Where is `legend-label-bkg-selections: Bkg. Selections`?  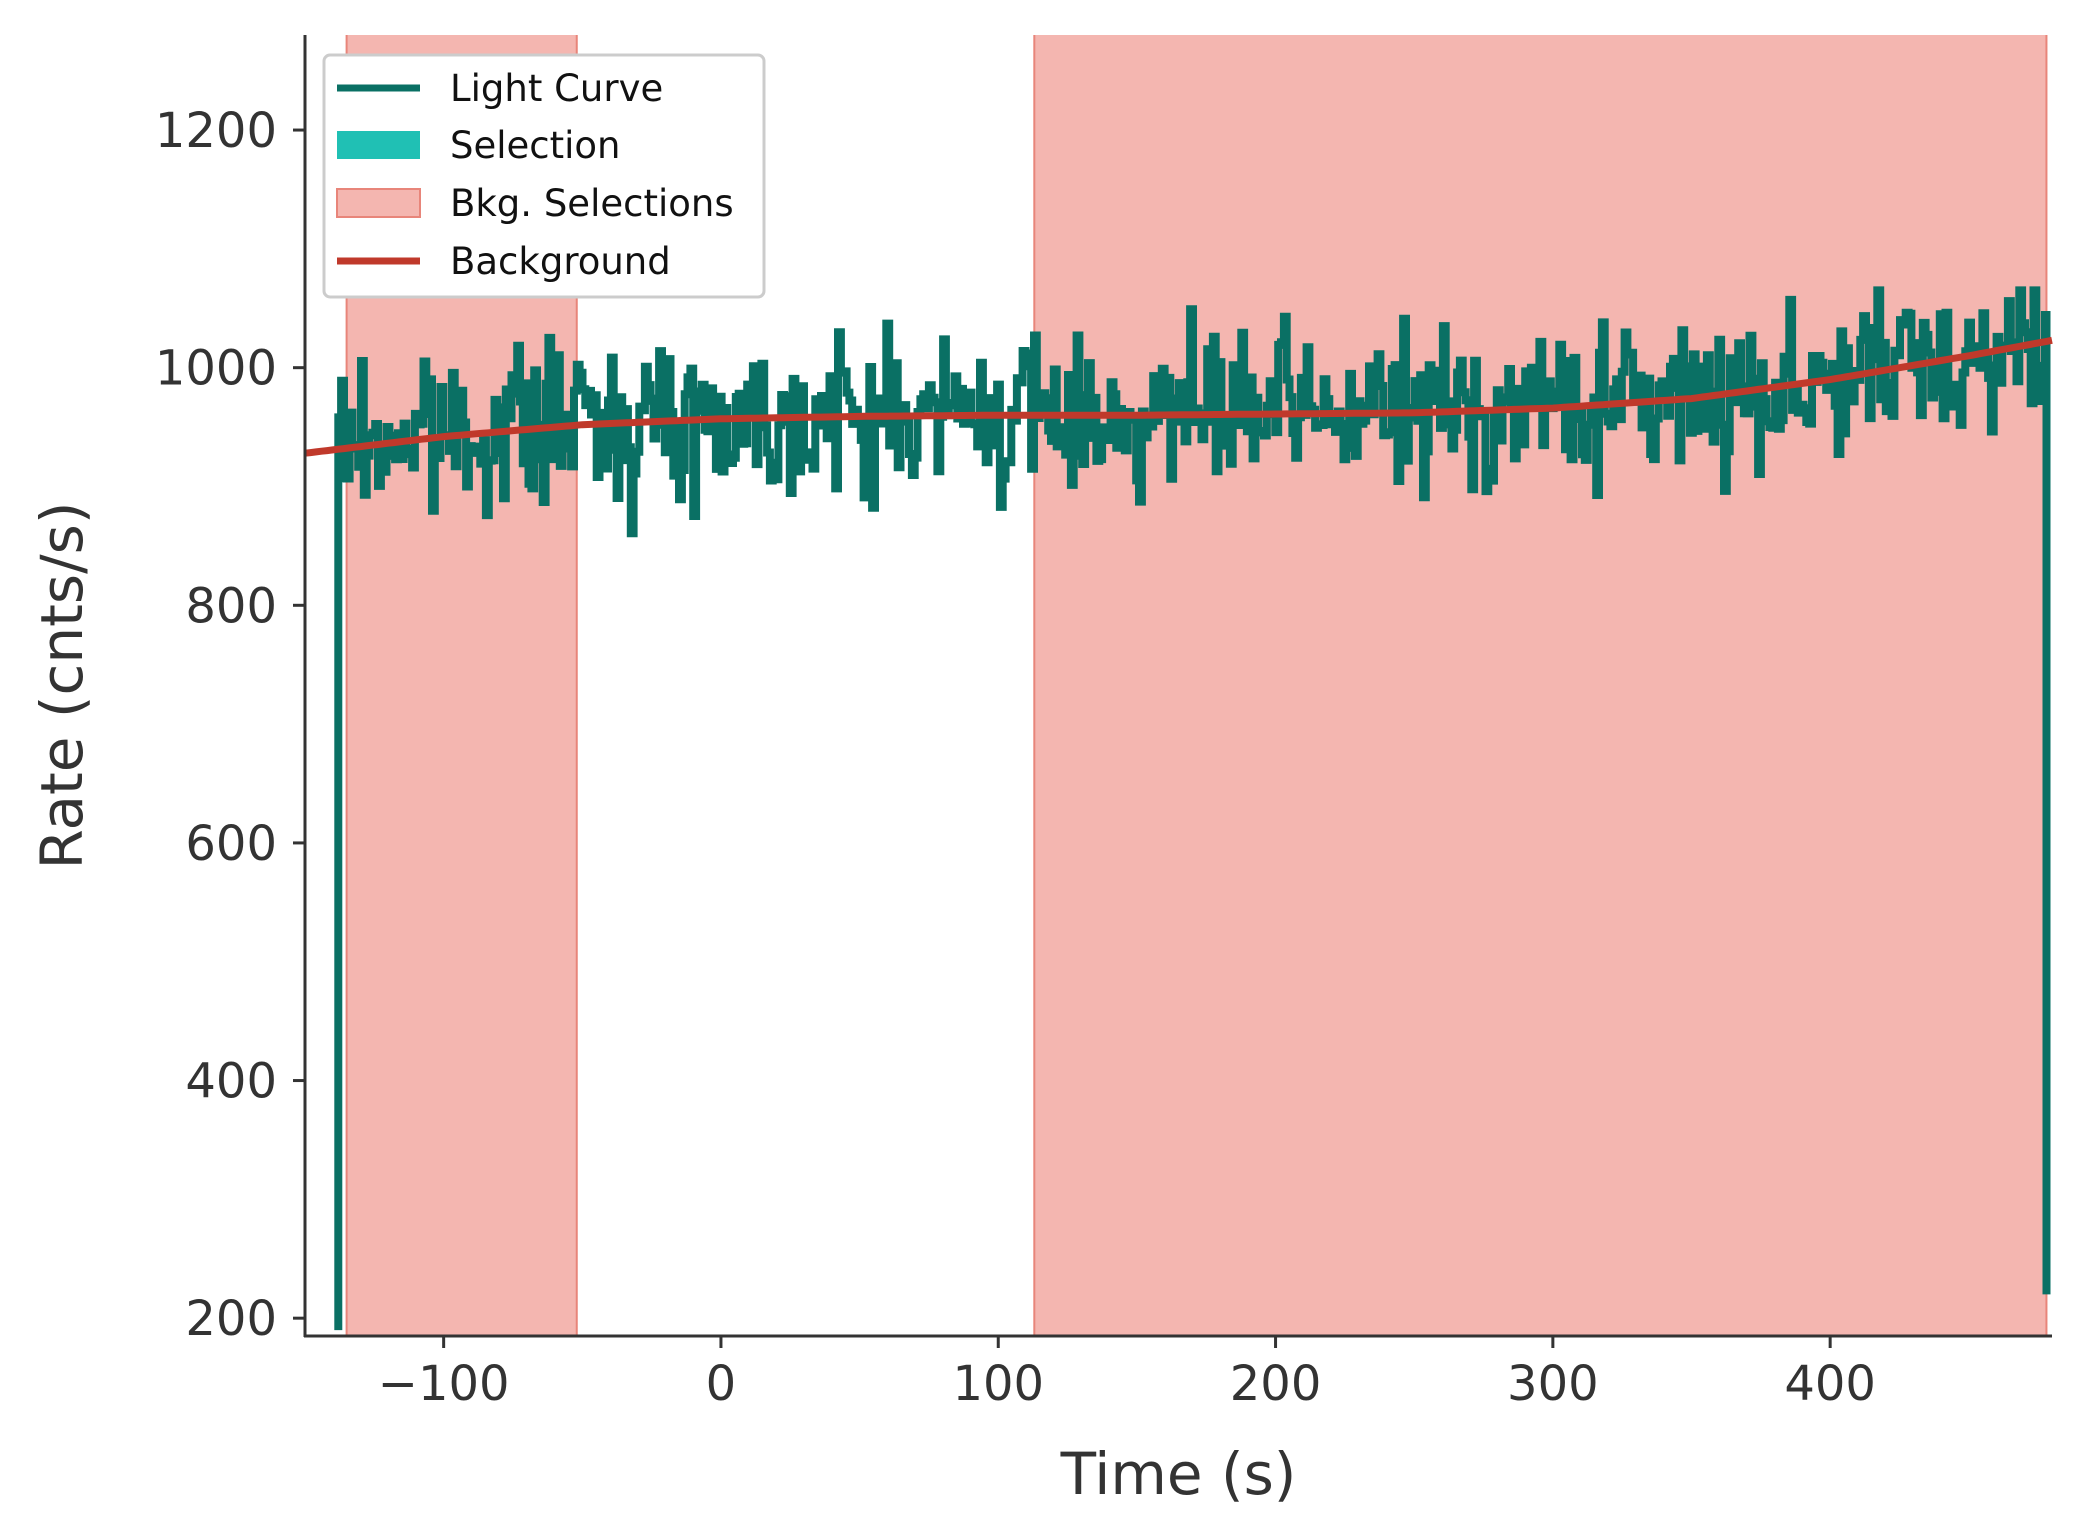
legend-label-bkg-selections: Bkg. Selections is located at coordinates (592, 203).